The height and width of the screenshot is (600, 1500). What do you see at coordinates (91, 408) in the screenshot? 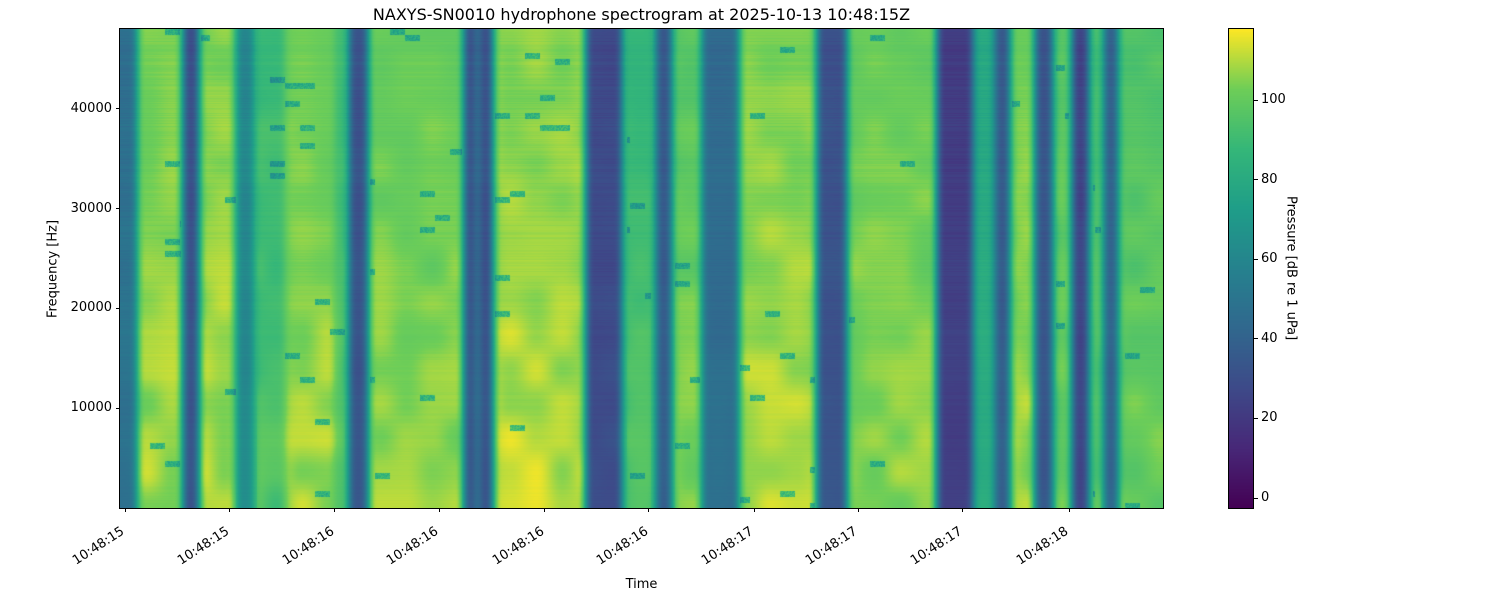
I see `y-tick-label: 10000` at bounding box center [91, 408].